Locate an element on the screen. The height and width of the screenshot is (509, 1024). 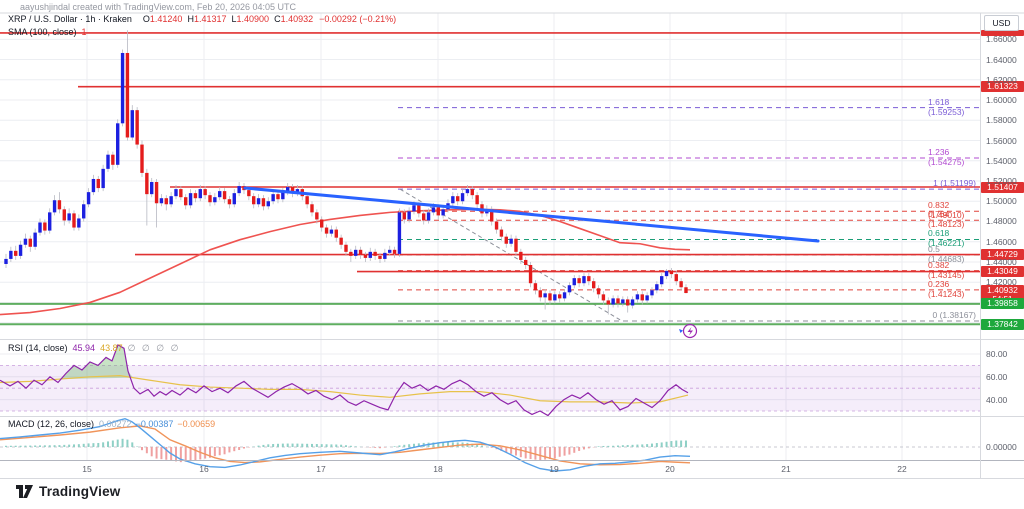
time-tick-label: 16 is located at coordinates (204, 469).